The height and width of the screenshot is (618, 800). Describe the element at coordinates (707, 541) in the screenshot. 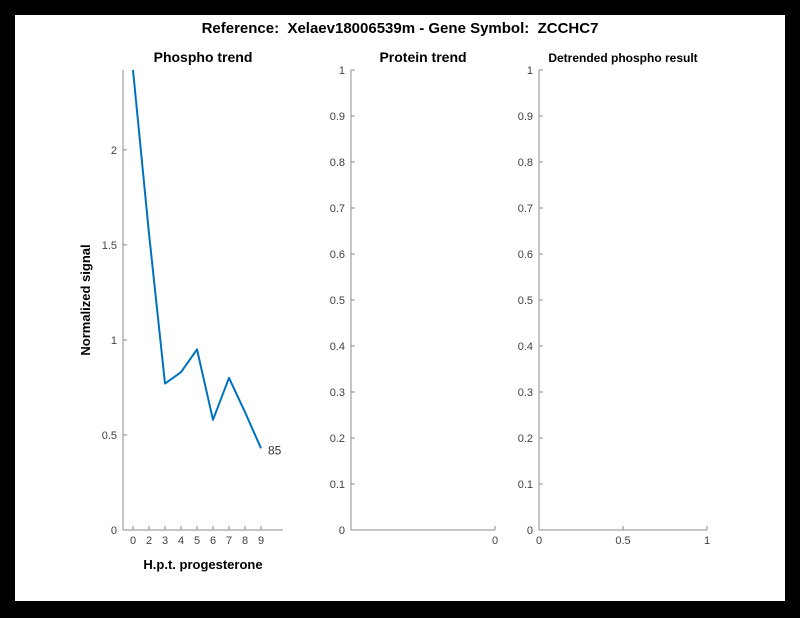

I see `x-tick-label: 1` at that location.